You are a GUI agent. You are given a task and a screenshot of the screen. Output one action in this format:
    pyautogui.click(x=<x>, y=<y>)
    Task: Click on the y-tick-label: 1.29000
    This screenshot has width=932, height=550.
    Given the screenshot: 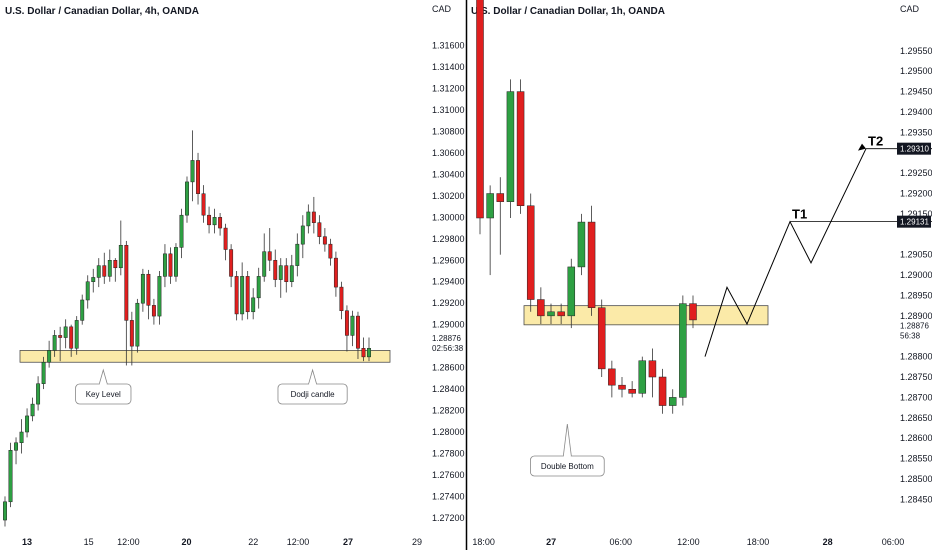 What is the action you would take?
    pyautogui.click(x=448, y=325)
    